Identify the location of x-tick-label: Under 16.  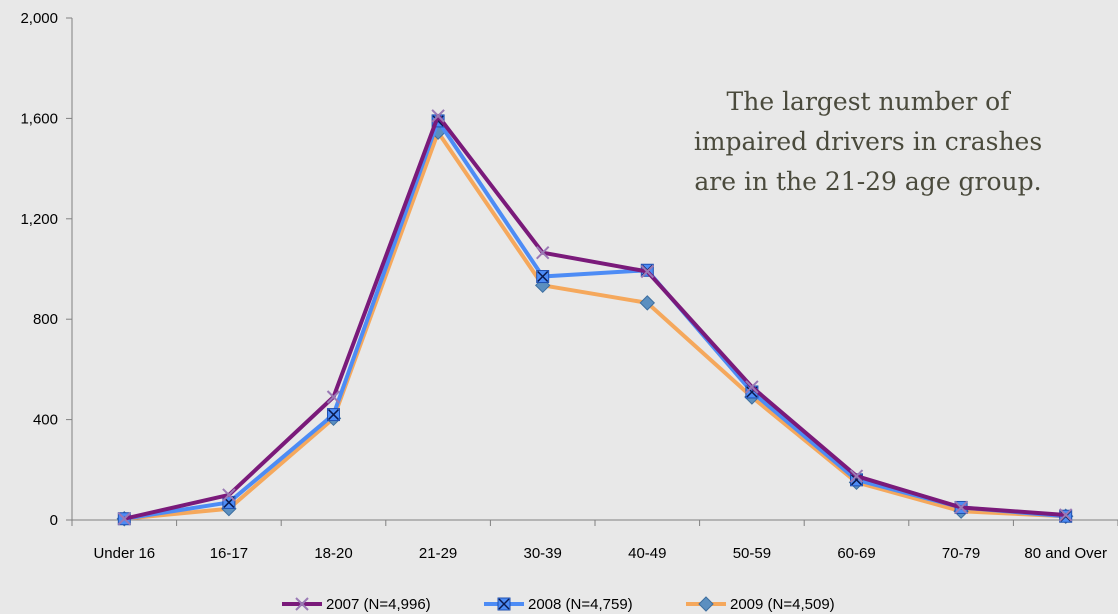
(124, 553).